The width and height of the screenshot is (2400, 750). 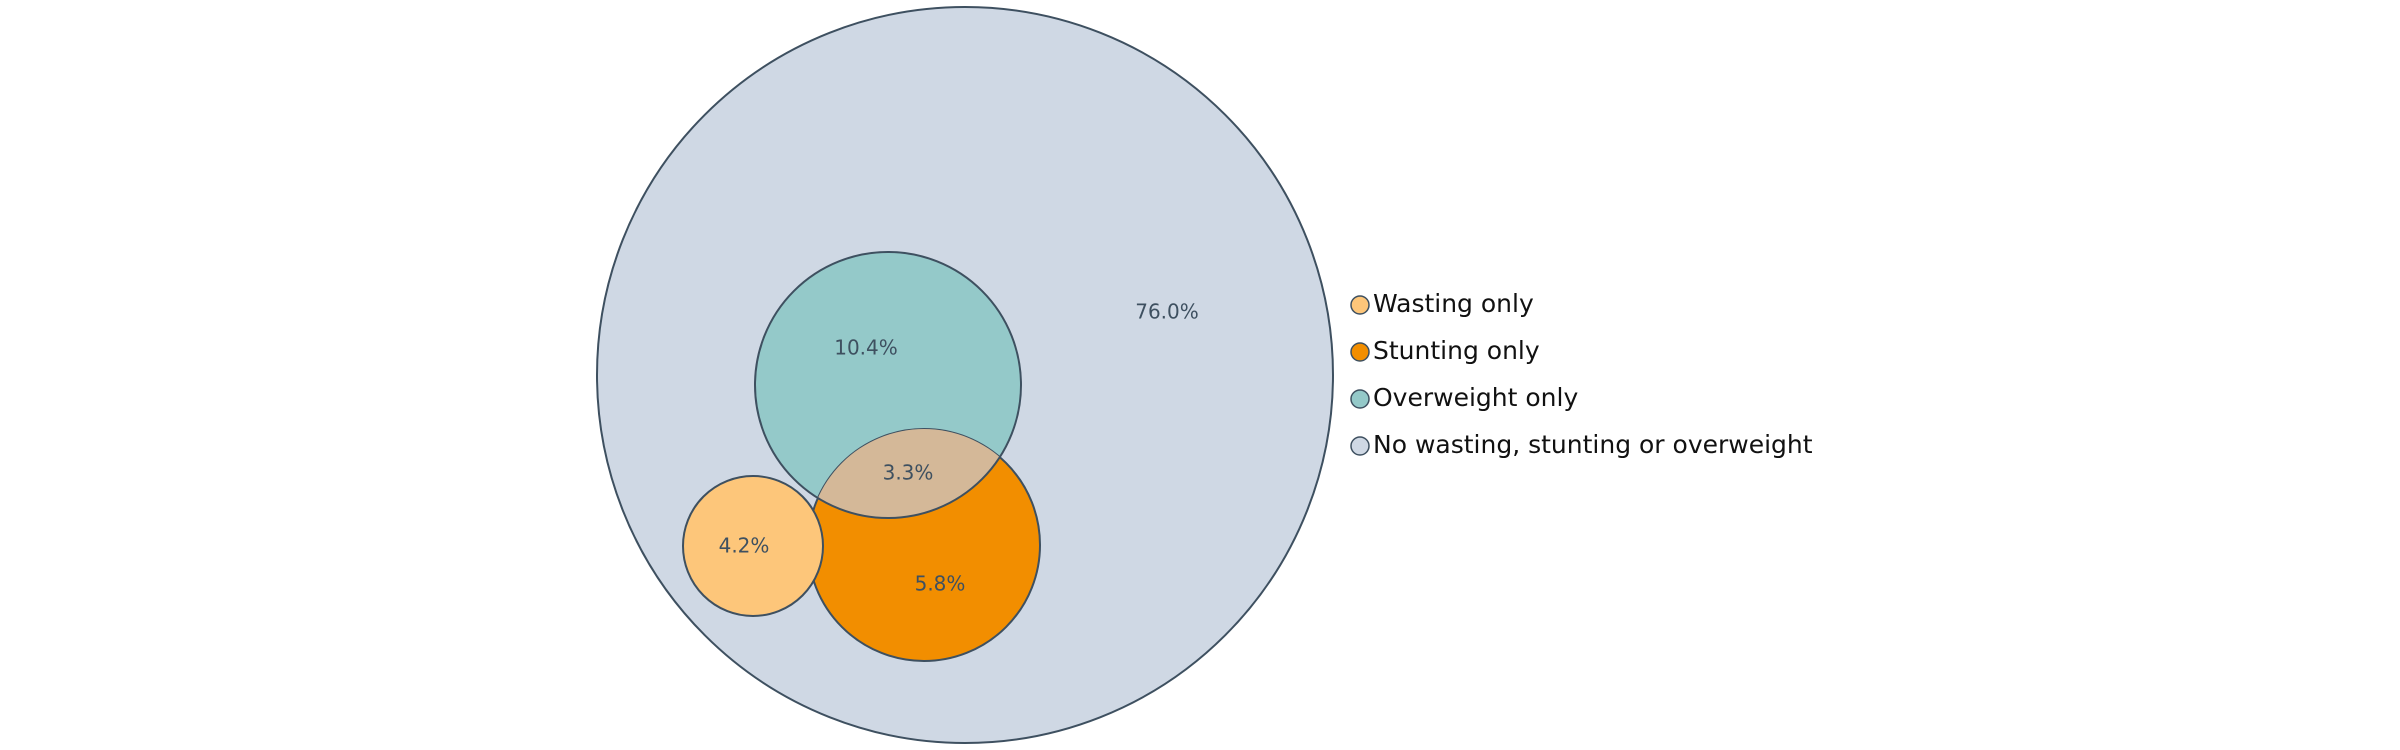 I want to click on circle-wasting, so click(x=753, y=546).